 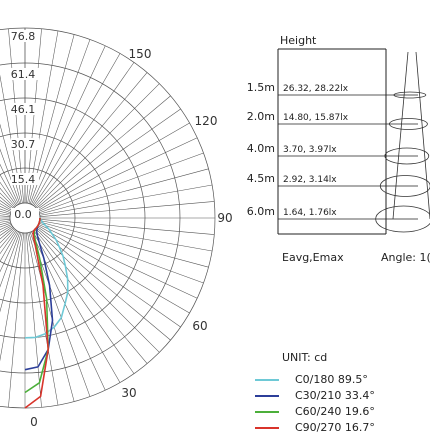 I want to click on radial-tick-label: 76.8, so click(x=23, y=36).